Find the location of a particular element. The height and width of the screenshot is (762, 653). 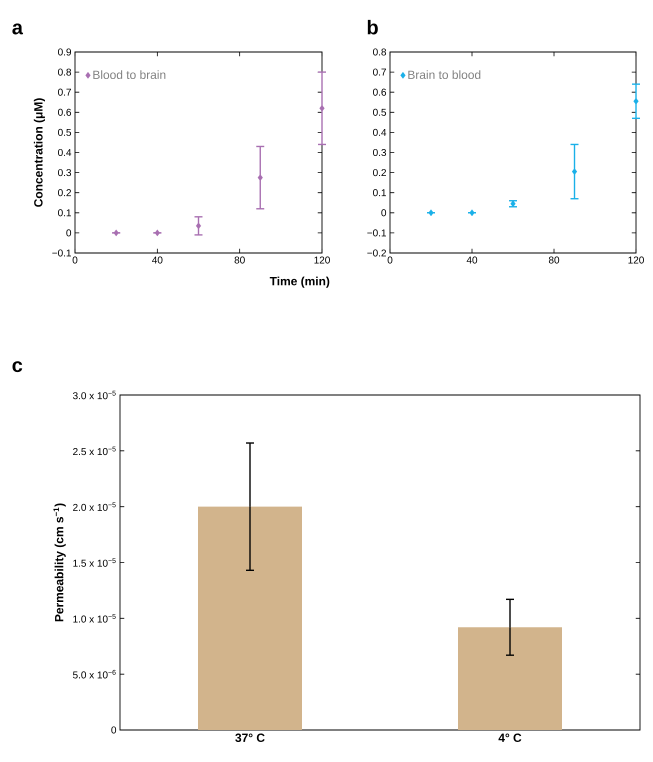

chart-title: a is located at coordinates (18, 29).